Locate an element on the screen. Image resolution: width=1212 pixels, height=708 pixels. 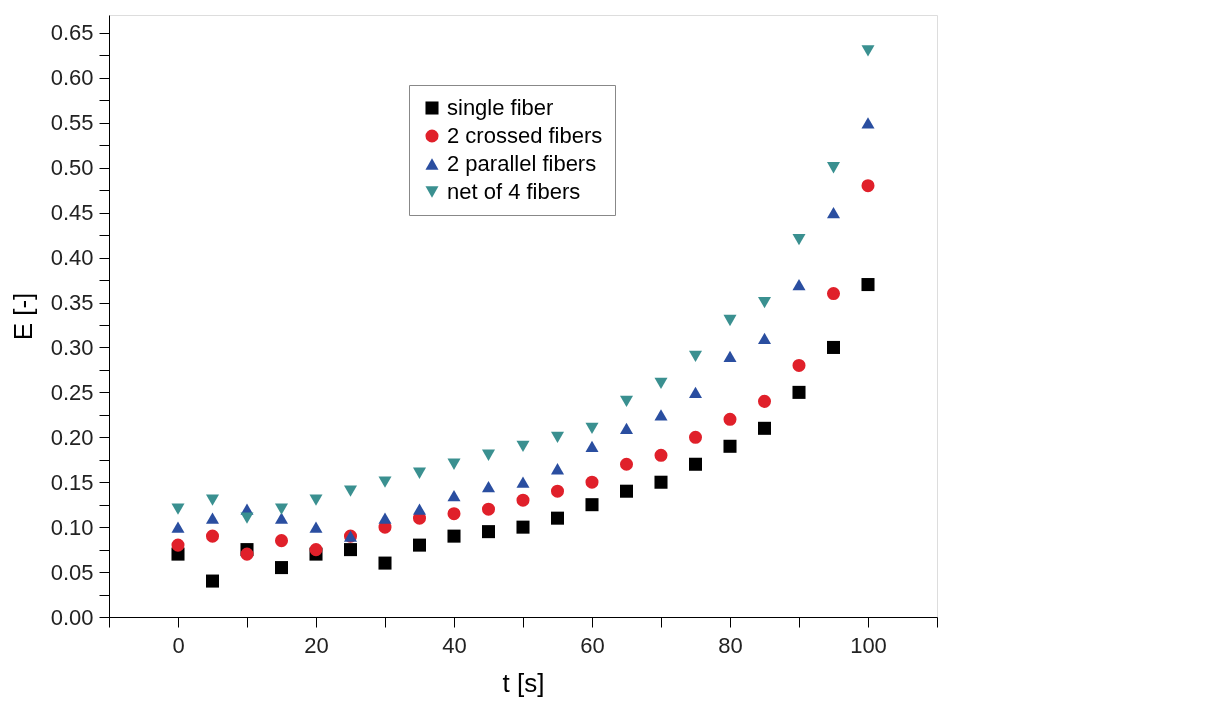
legend-label: 2 parallel fibers is located at coordinates (522, 163).